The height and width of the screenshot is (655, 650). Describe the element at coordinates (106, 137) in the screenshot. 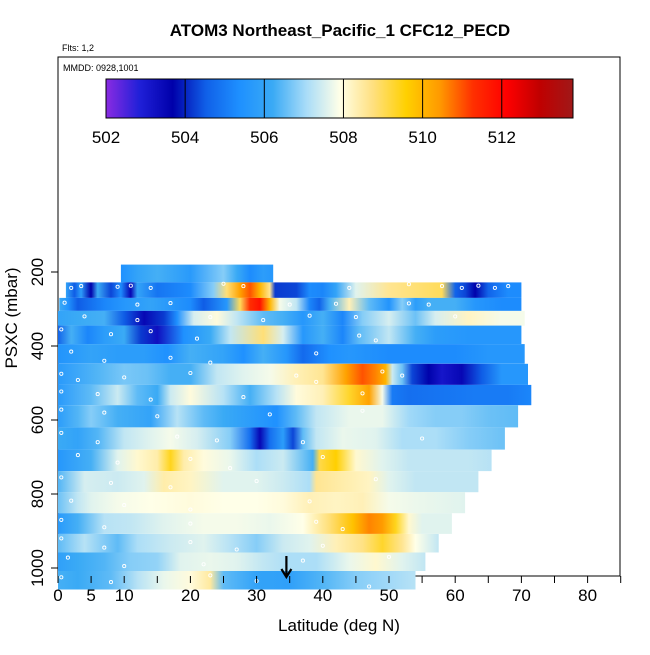

I see `colorbar-tick-label: 502` at that location.